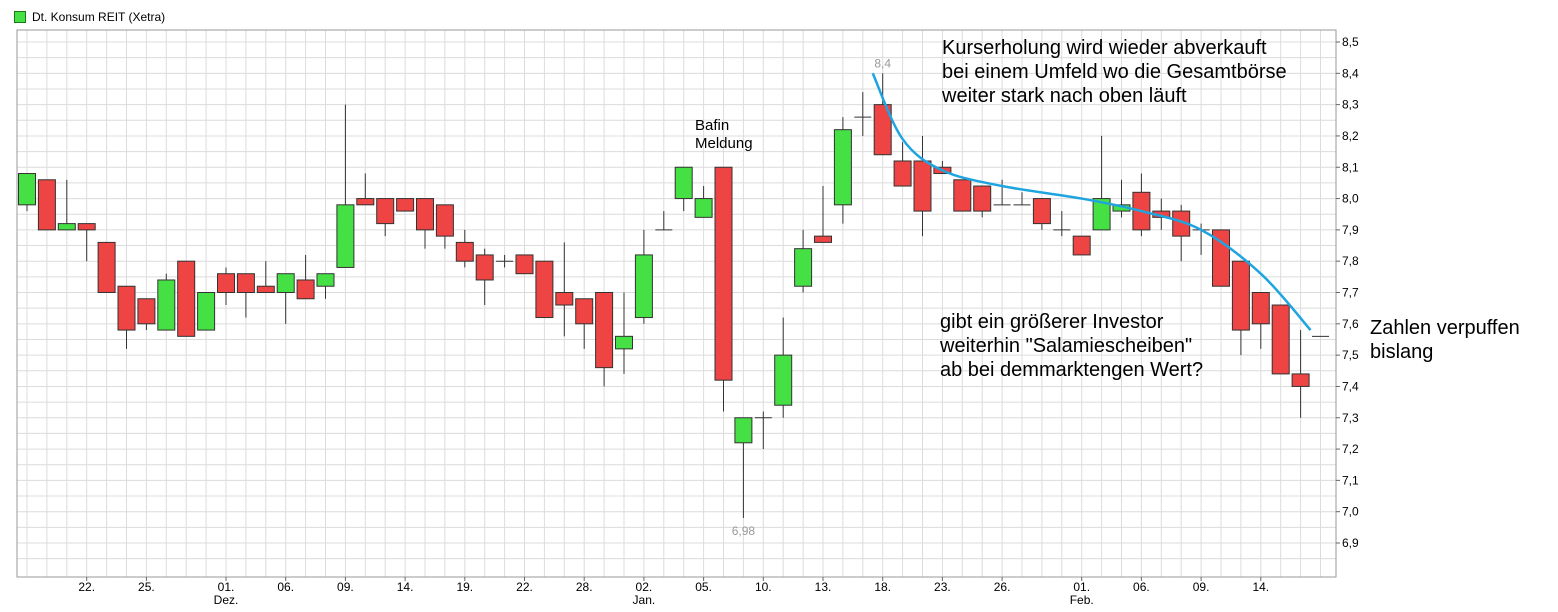 Image resolution: width=1558 pixels, height=612 pixels. Describe the element at coordinates (1350, 543) in the screenshot. I see `y-tick-label: 6,9` at that location.